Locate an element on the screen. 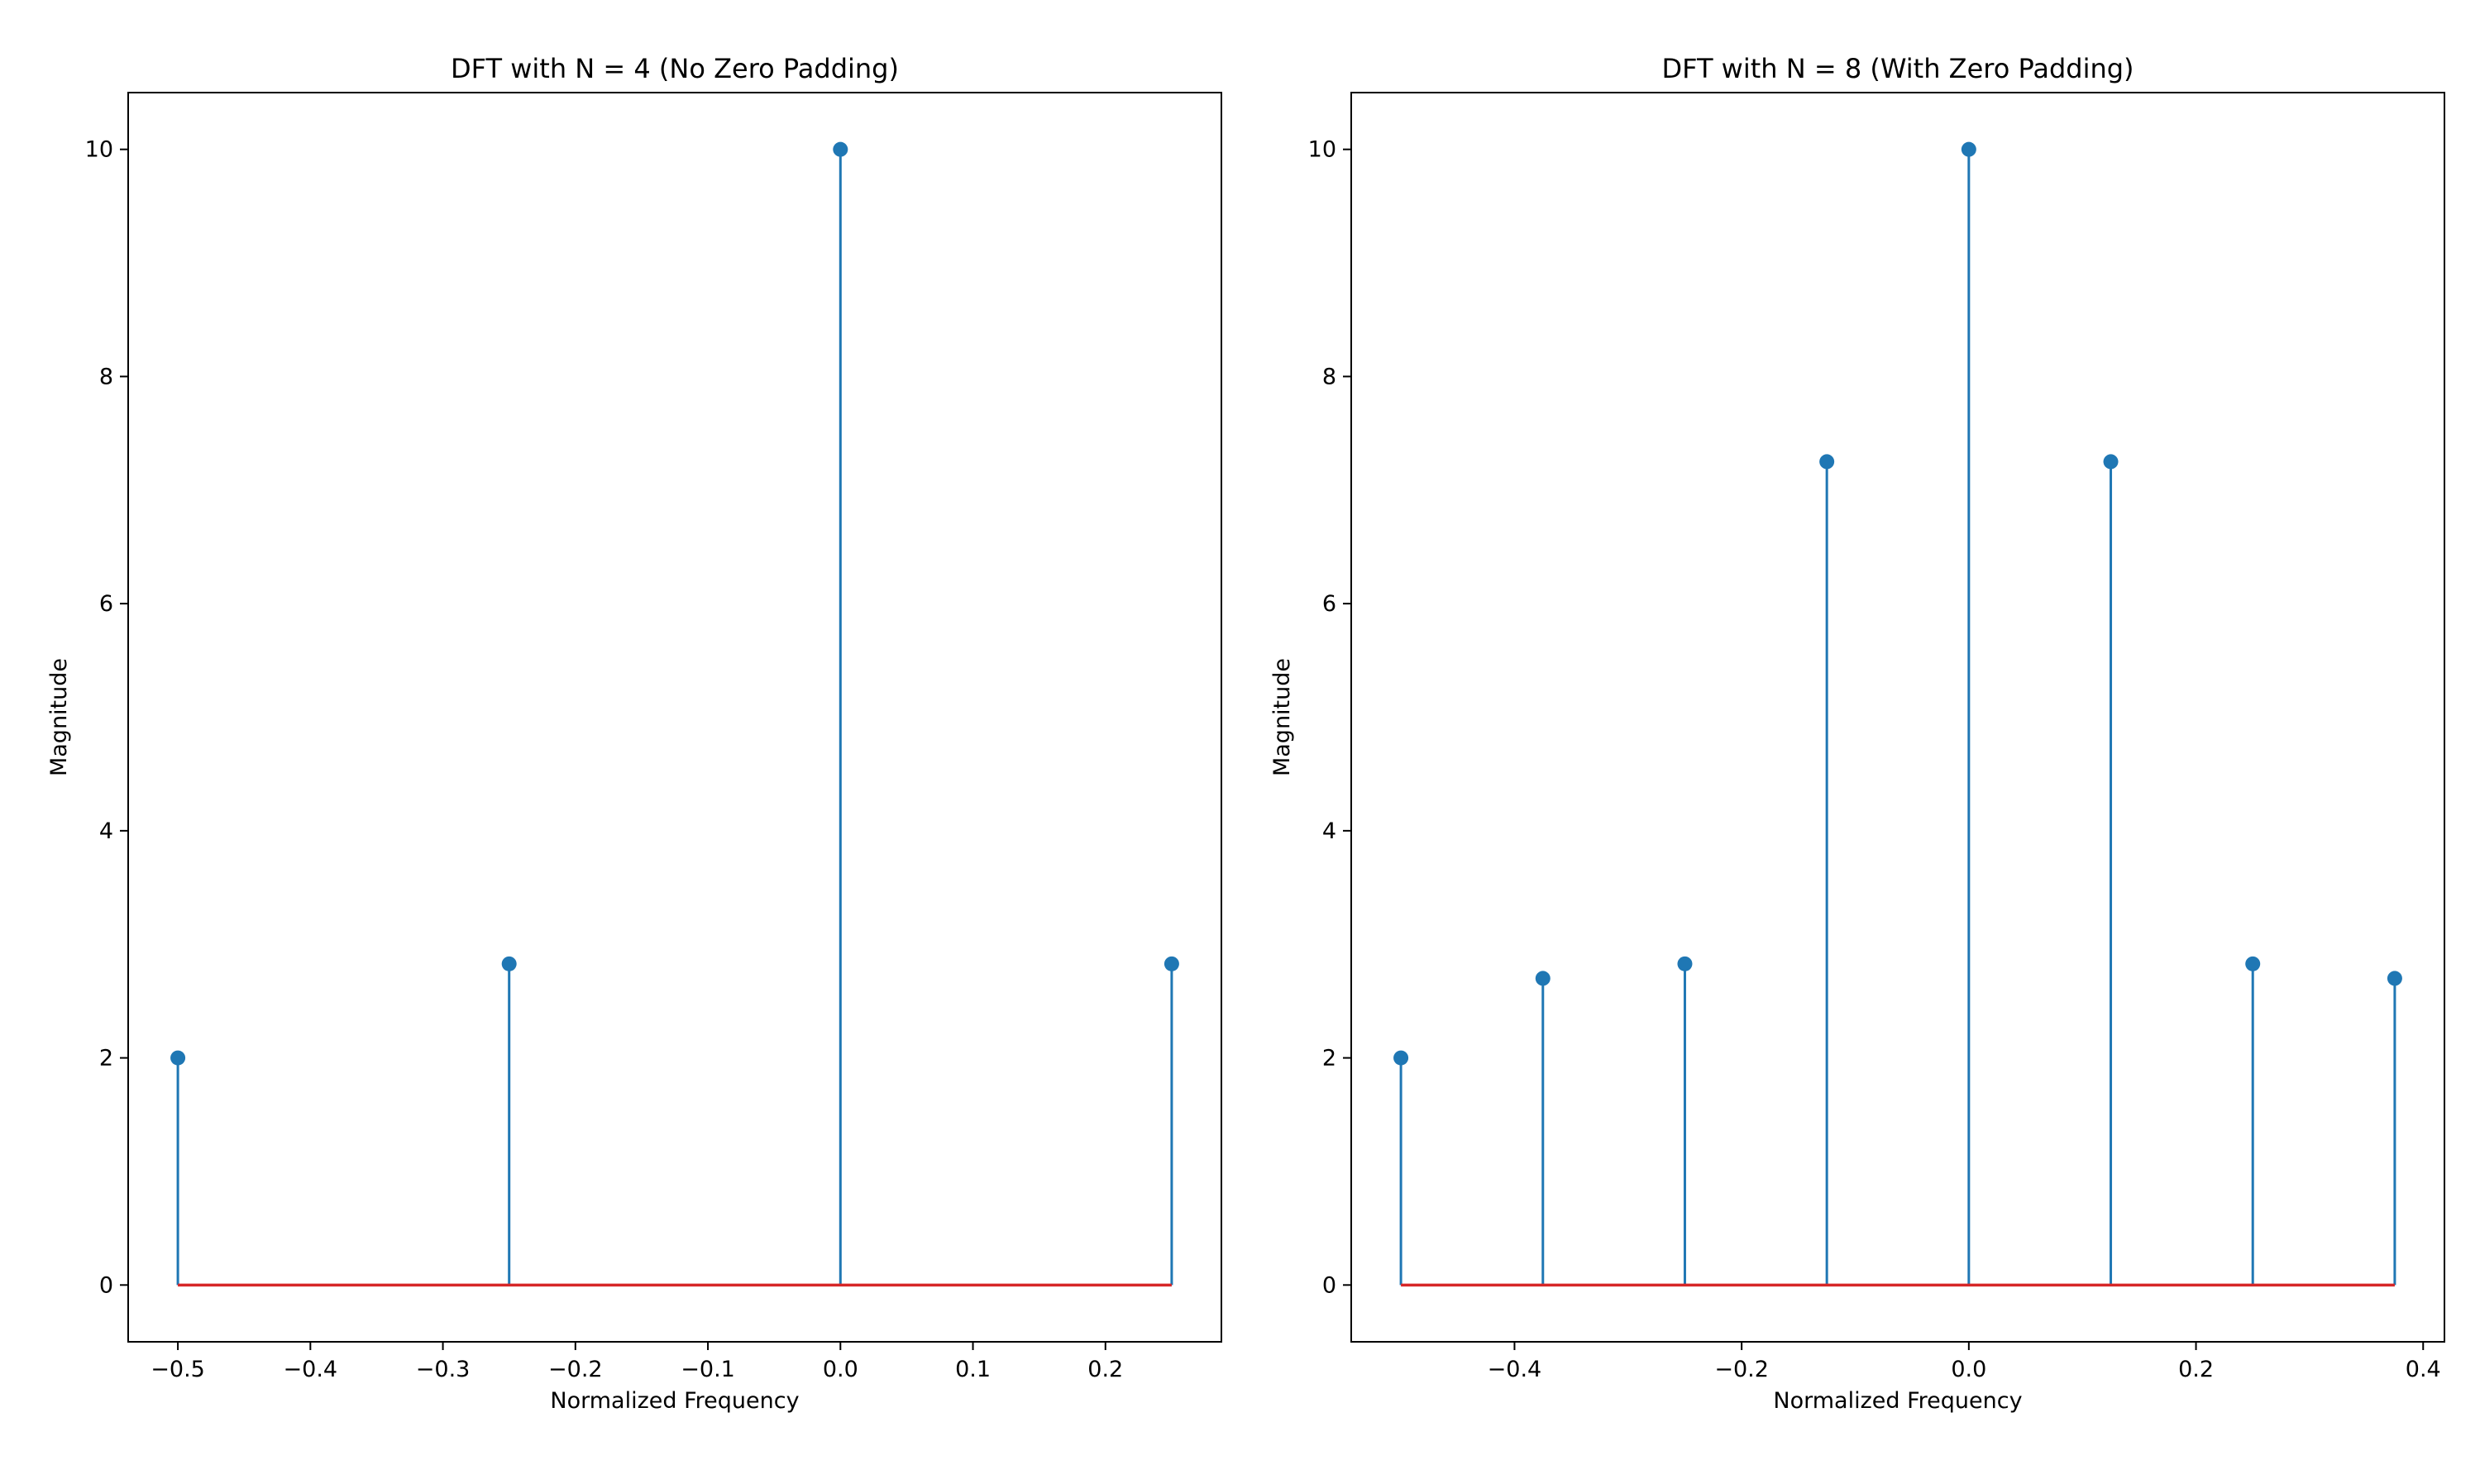  x-tick-label: −0.3 is located at coordinates (443, 1370).